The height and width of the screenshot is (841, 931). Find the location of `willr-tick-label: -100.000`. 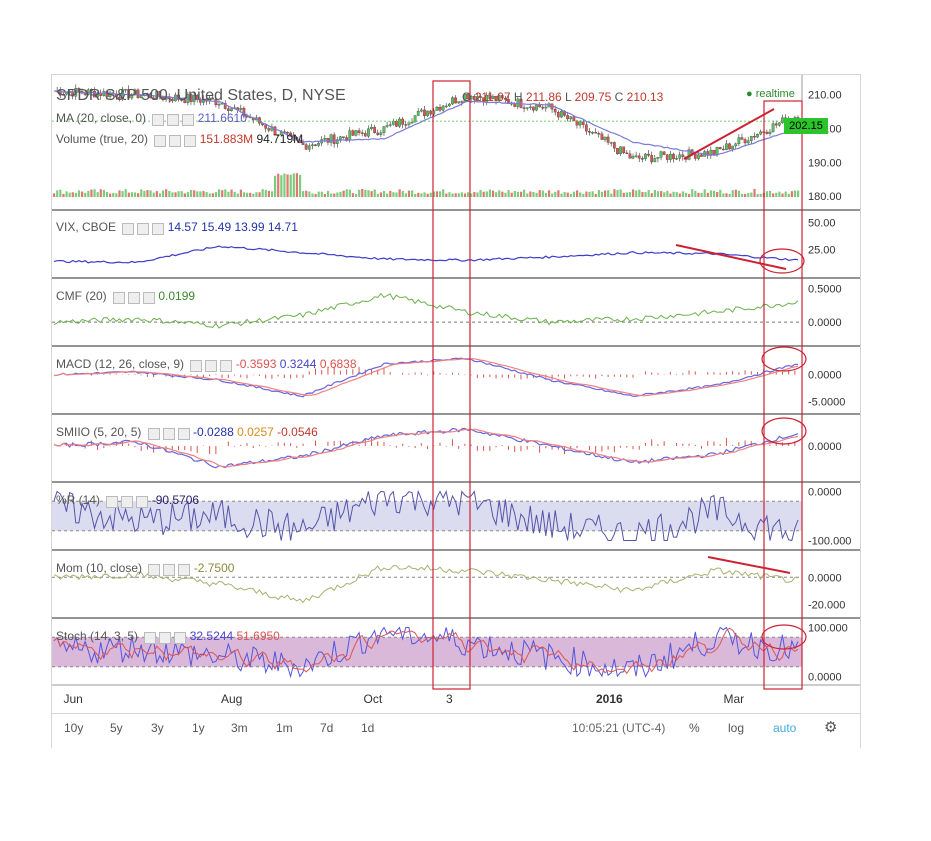

willr-tick-label: -100.000 is located at coordinates (829, 542).